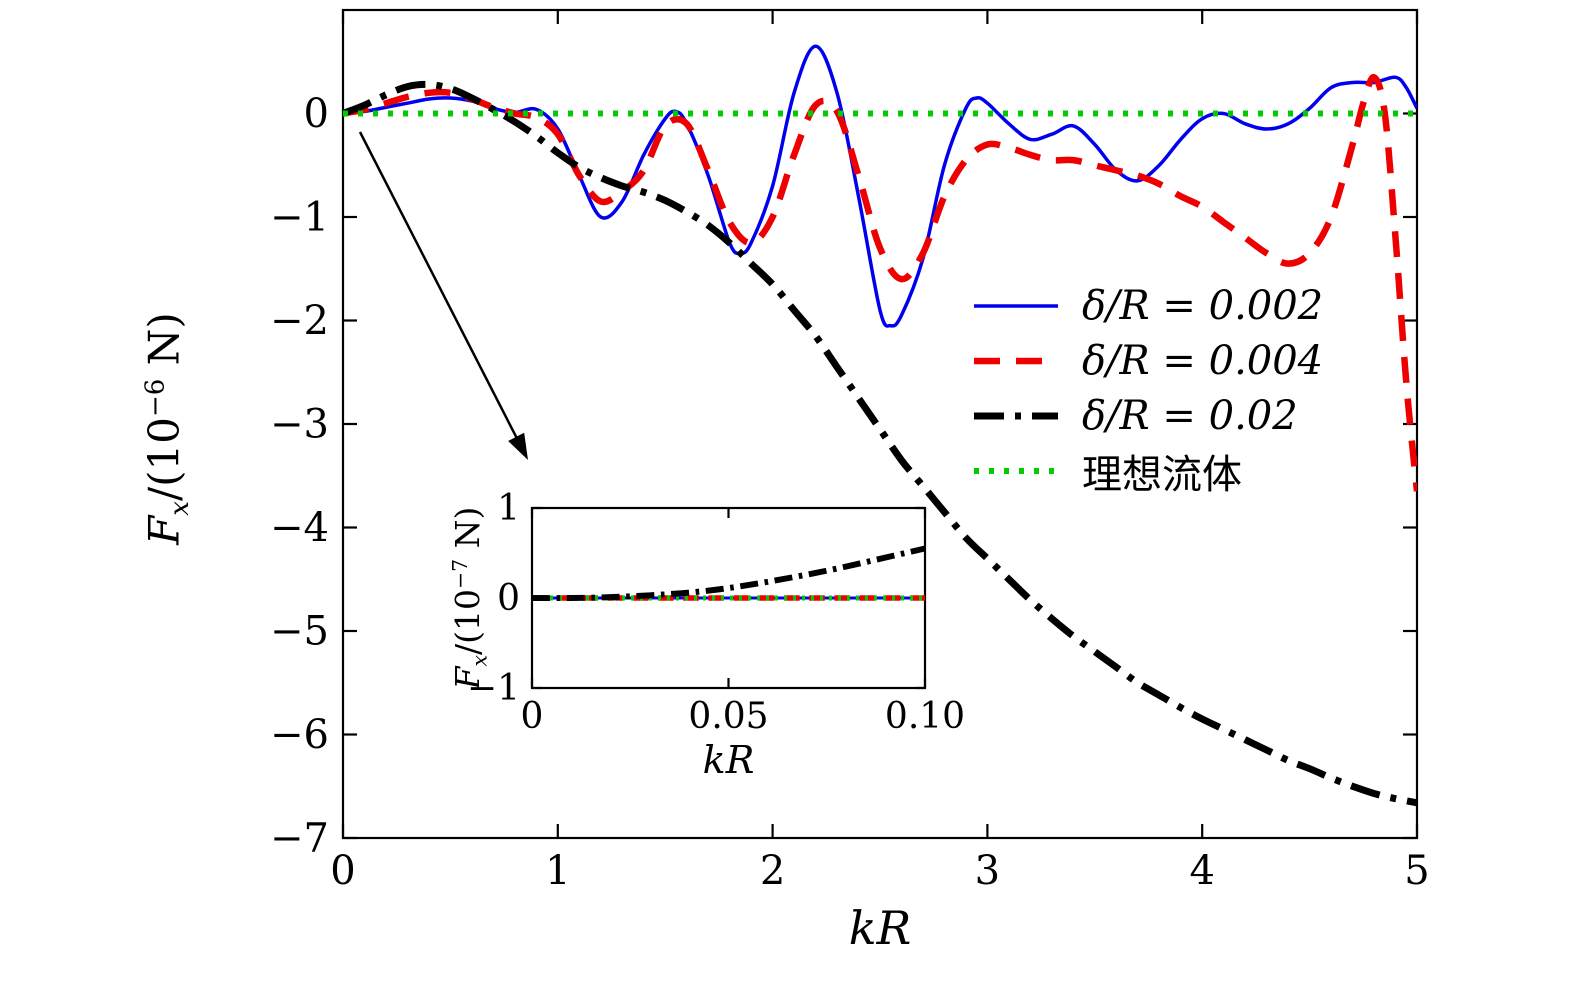 The height and width of the screenshot is (984, 1575). Describe the element at coordinates (342, 871) in the screenshot. I see `main-xtick-label: 0` at that location.